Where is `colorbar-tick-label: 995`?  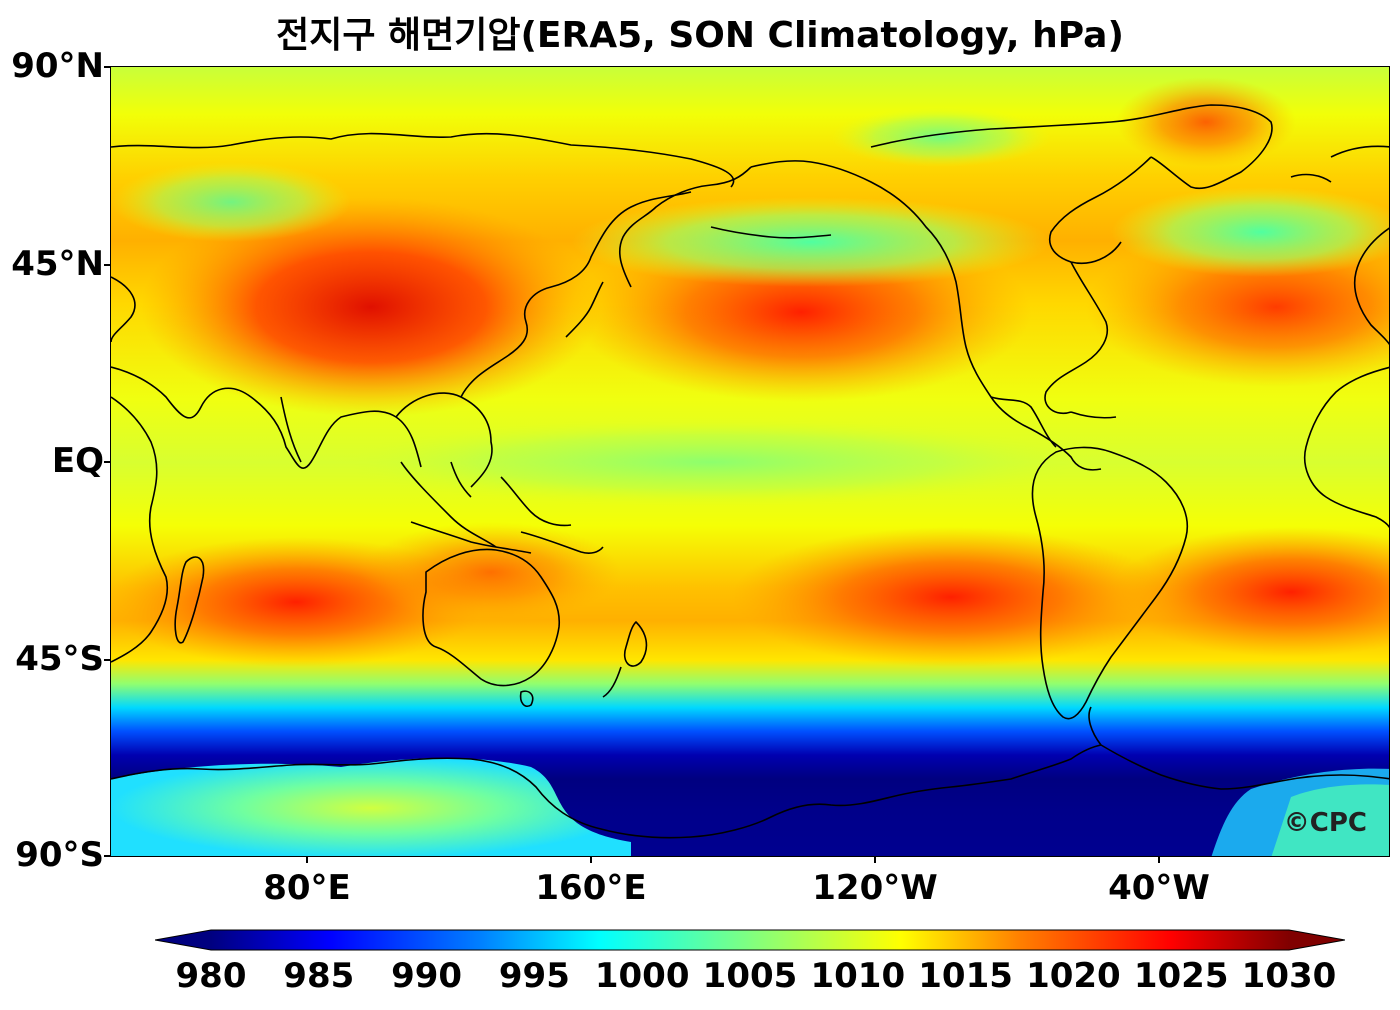
colorbar-tick-label: 995 is located at coordinates (534, 976).